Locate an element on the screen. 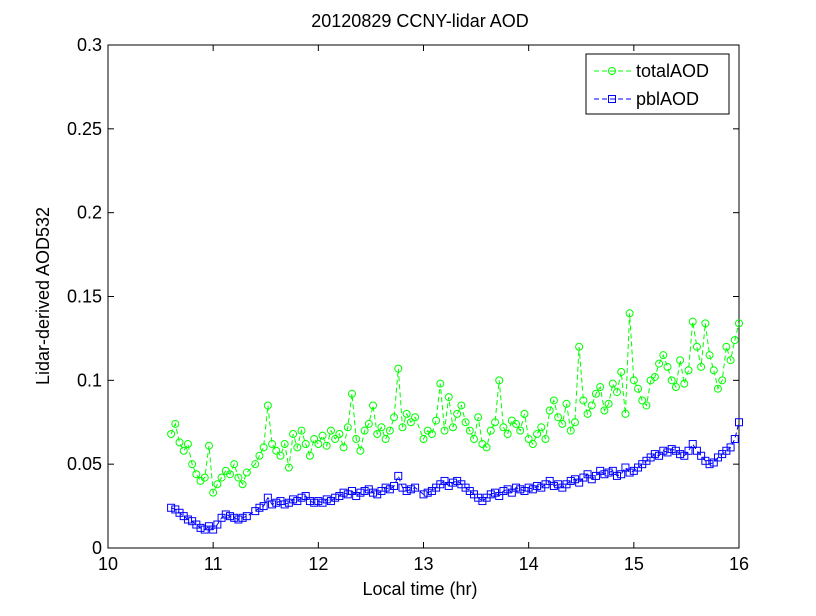 The height and width of the screenshot is (616, 816). y-tick-label: 0.3 is located at coordinates (89, 45).